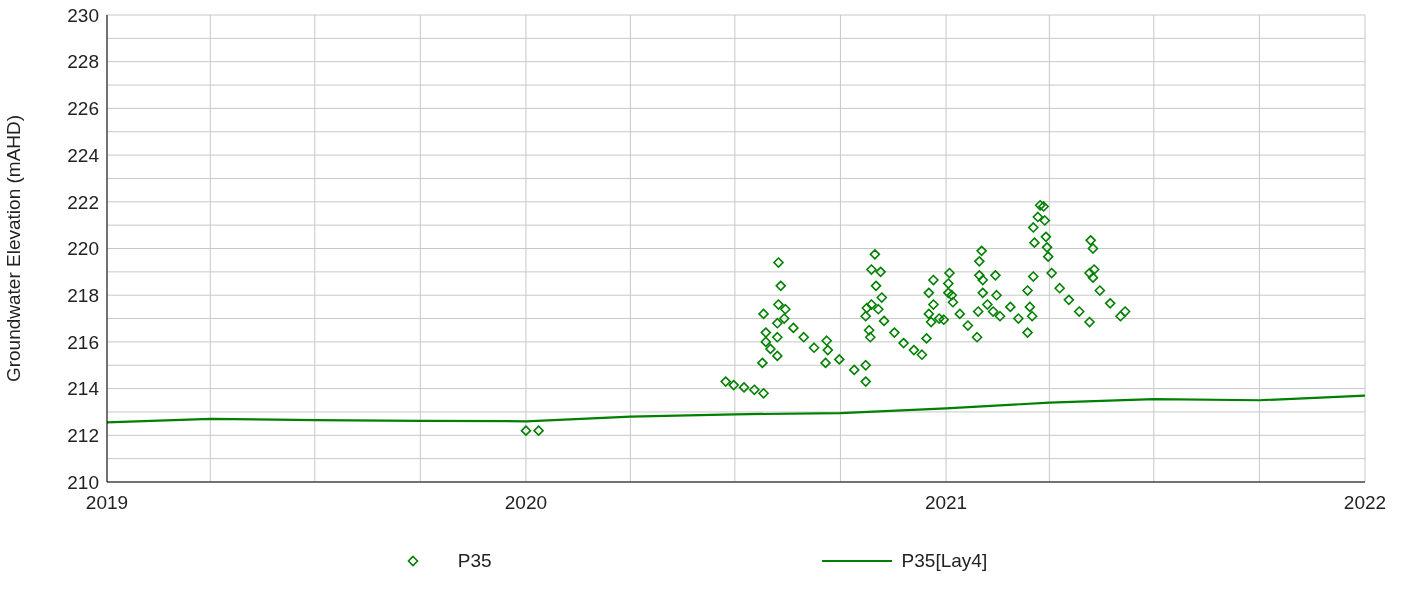 The image size is (1410, 593). Describe the element at coordinates (526, 503) in the screenshot. I see `x-tick-label: 2020` at that location.